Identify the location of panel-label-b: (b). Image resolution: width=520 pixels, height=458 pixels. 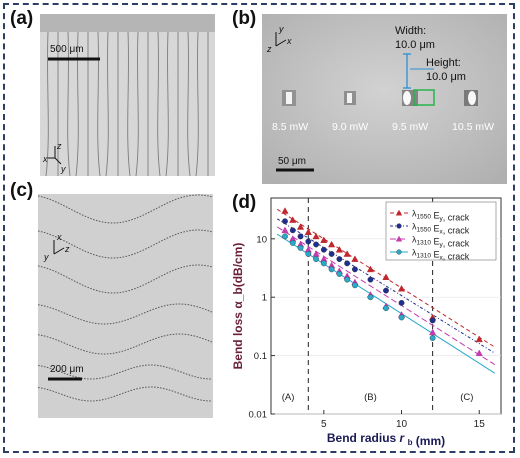
(244, 18).